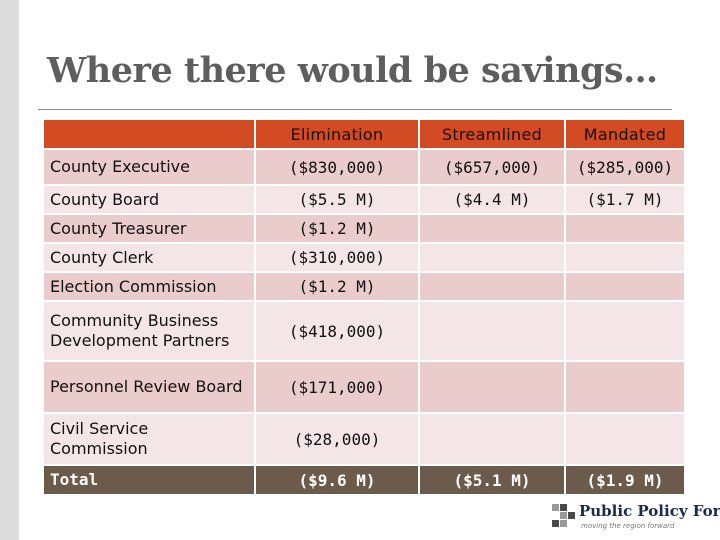  I want to click on total-streamlined: ($5.1 M), so click(492, 480).